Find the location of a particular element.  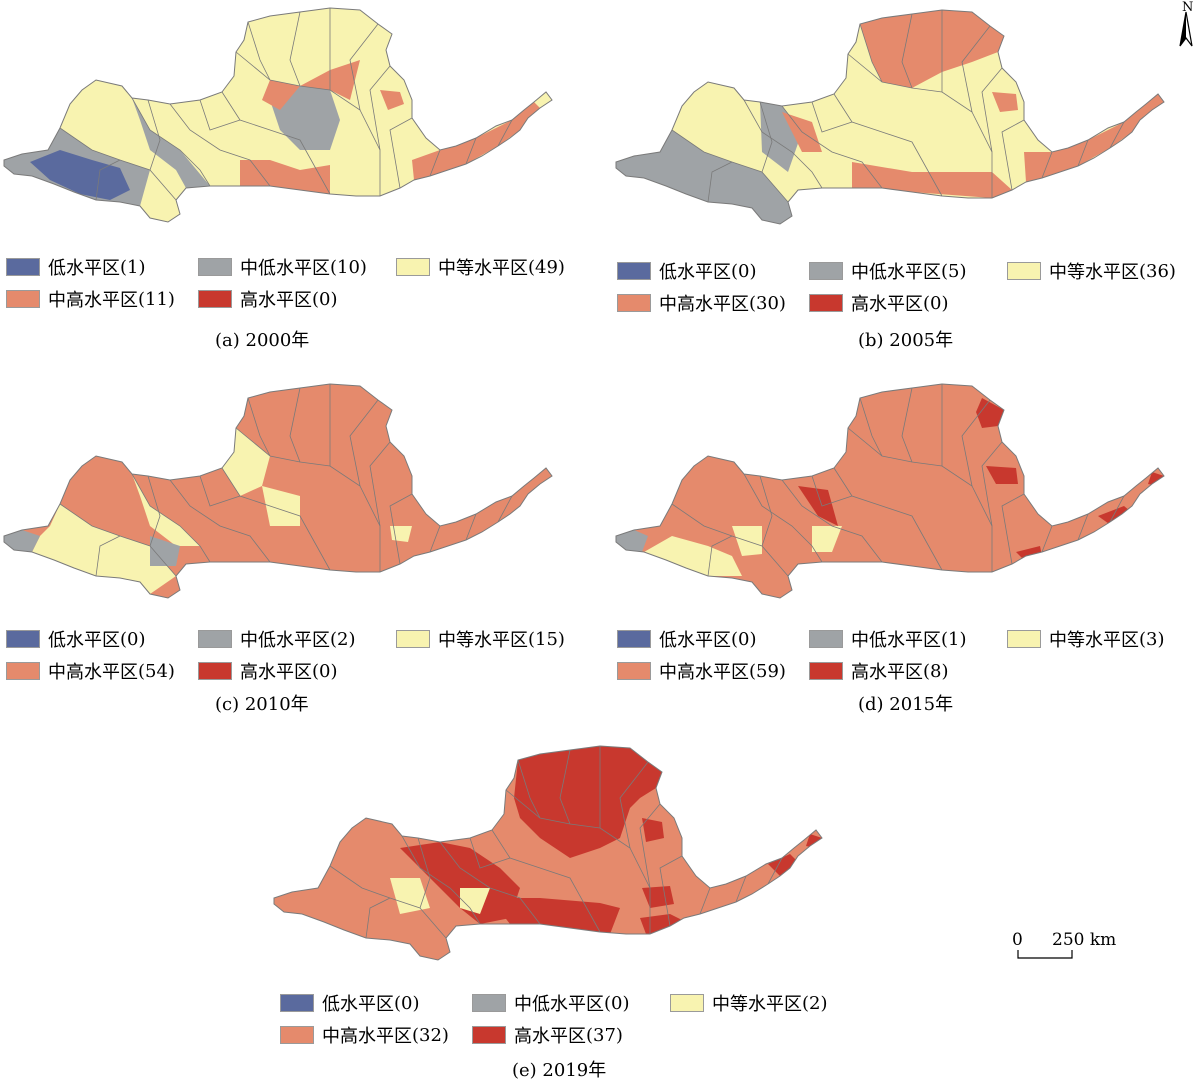

legend-item-mid-low: 中低水平区 (1) is located at coordinates (888, 639).